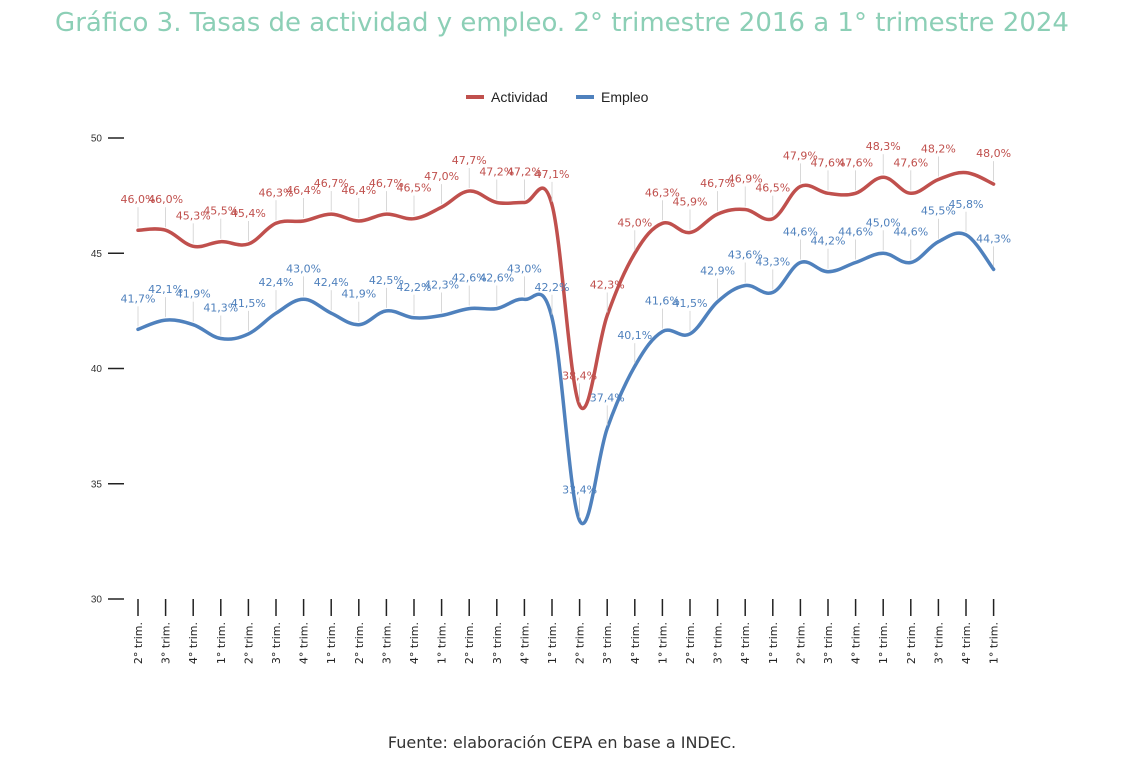 This screenshot has width=1124, height=774. What do you see at coordinates (331, 282) in the screenshot?
I see `empleo-data-label: 42,4%` at bounding box center [331, 282].